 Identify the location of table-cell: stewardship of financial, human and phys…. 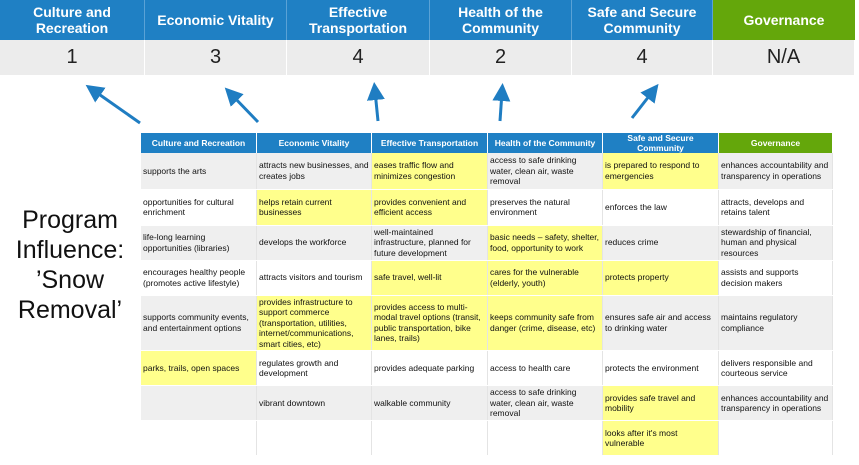
(775, 243).